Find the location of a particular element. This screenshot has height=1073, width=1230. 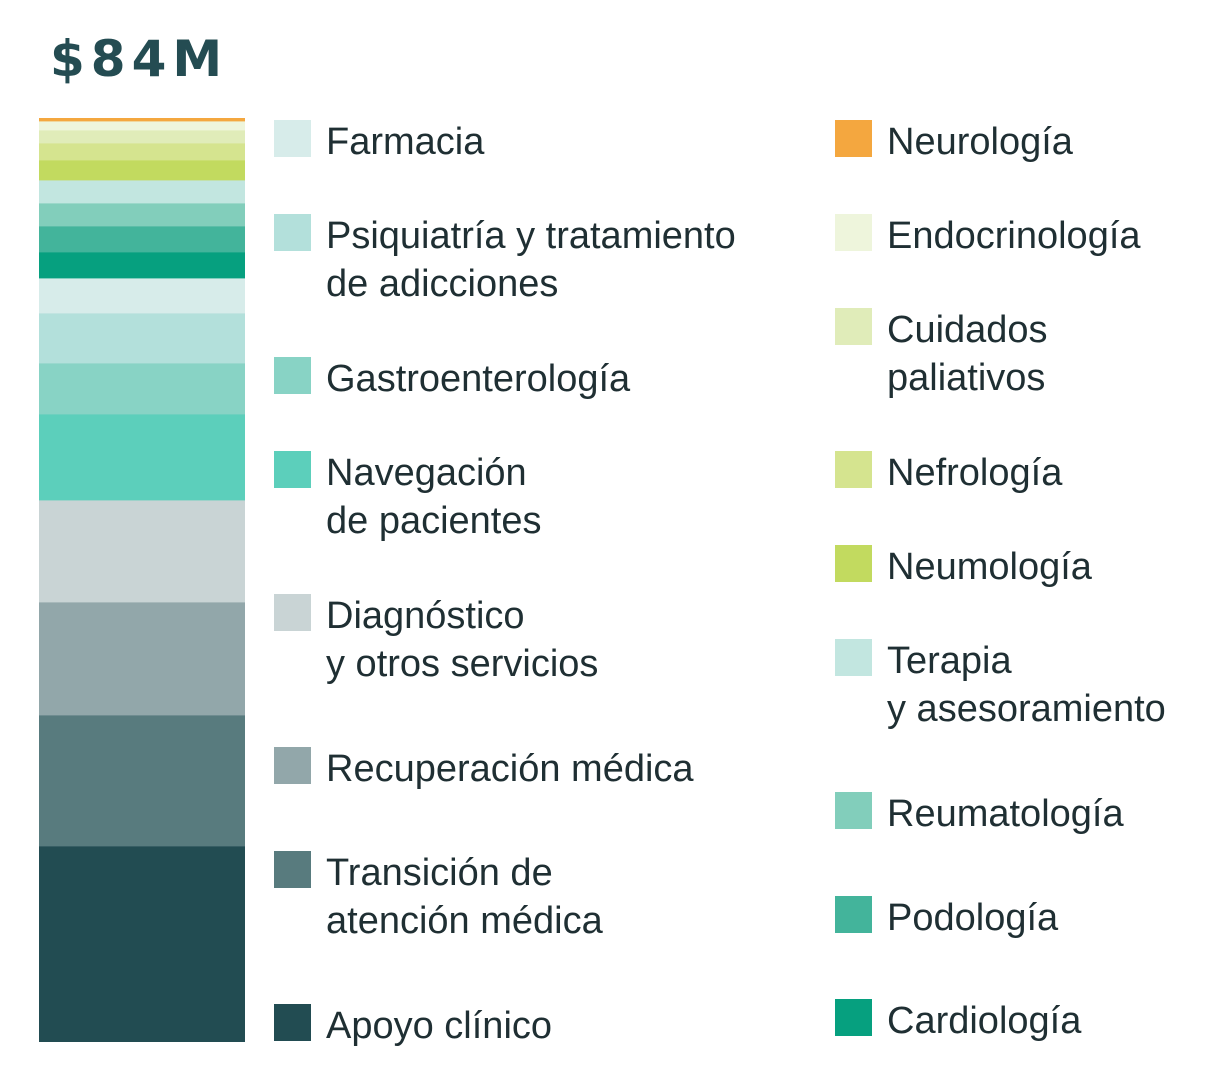

legend-item-left-5: Recuperación médica is located at coordinates (484, 769).